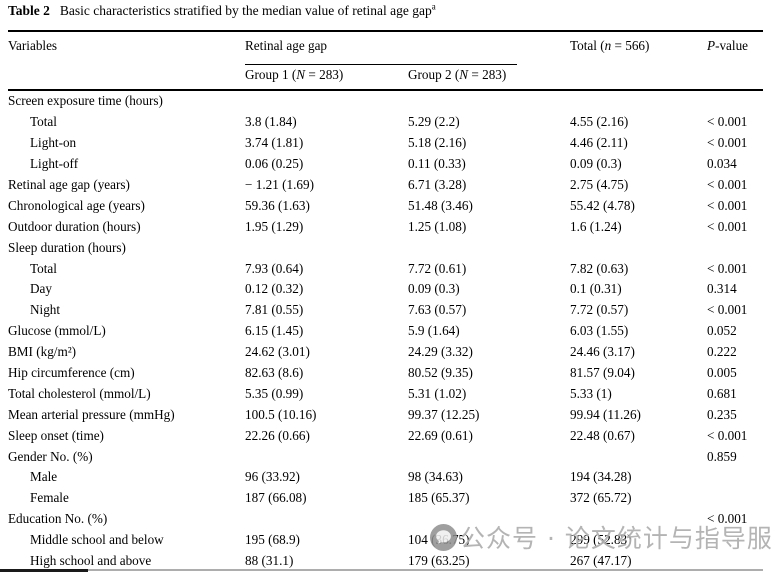 This screenshot has height=572, width=771. I want to click on cell-group2: 22.69 (0.61), so click(440, 435).